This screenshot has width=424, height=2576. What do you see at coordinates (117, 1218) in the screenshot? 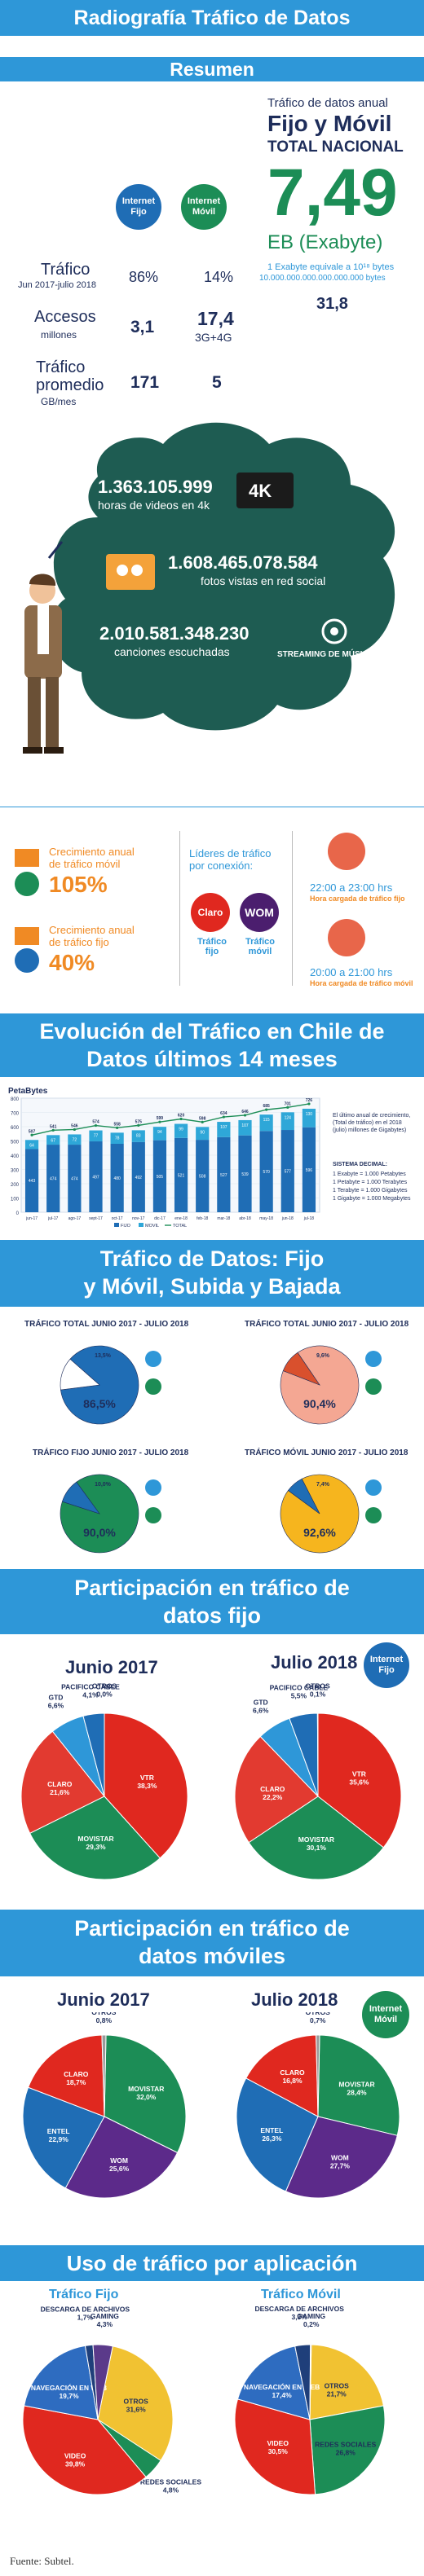
I see `x-tick-label: oct-17` at bounding box center [117, 1218].